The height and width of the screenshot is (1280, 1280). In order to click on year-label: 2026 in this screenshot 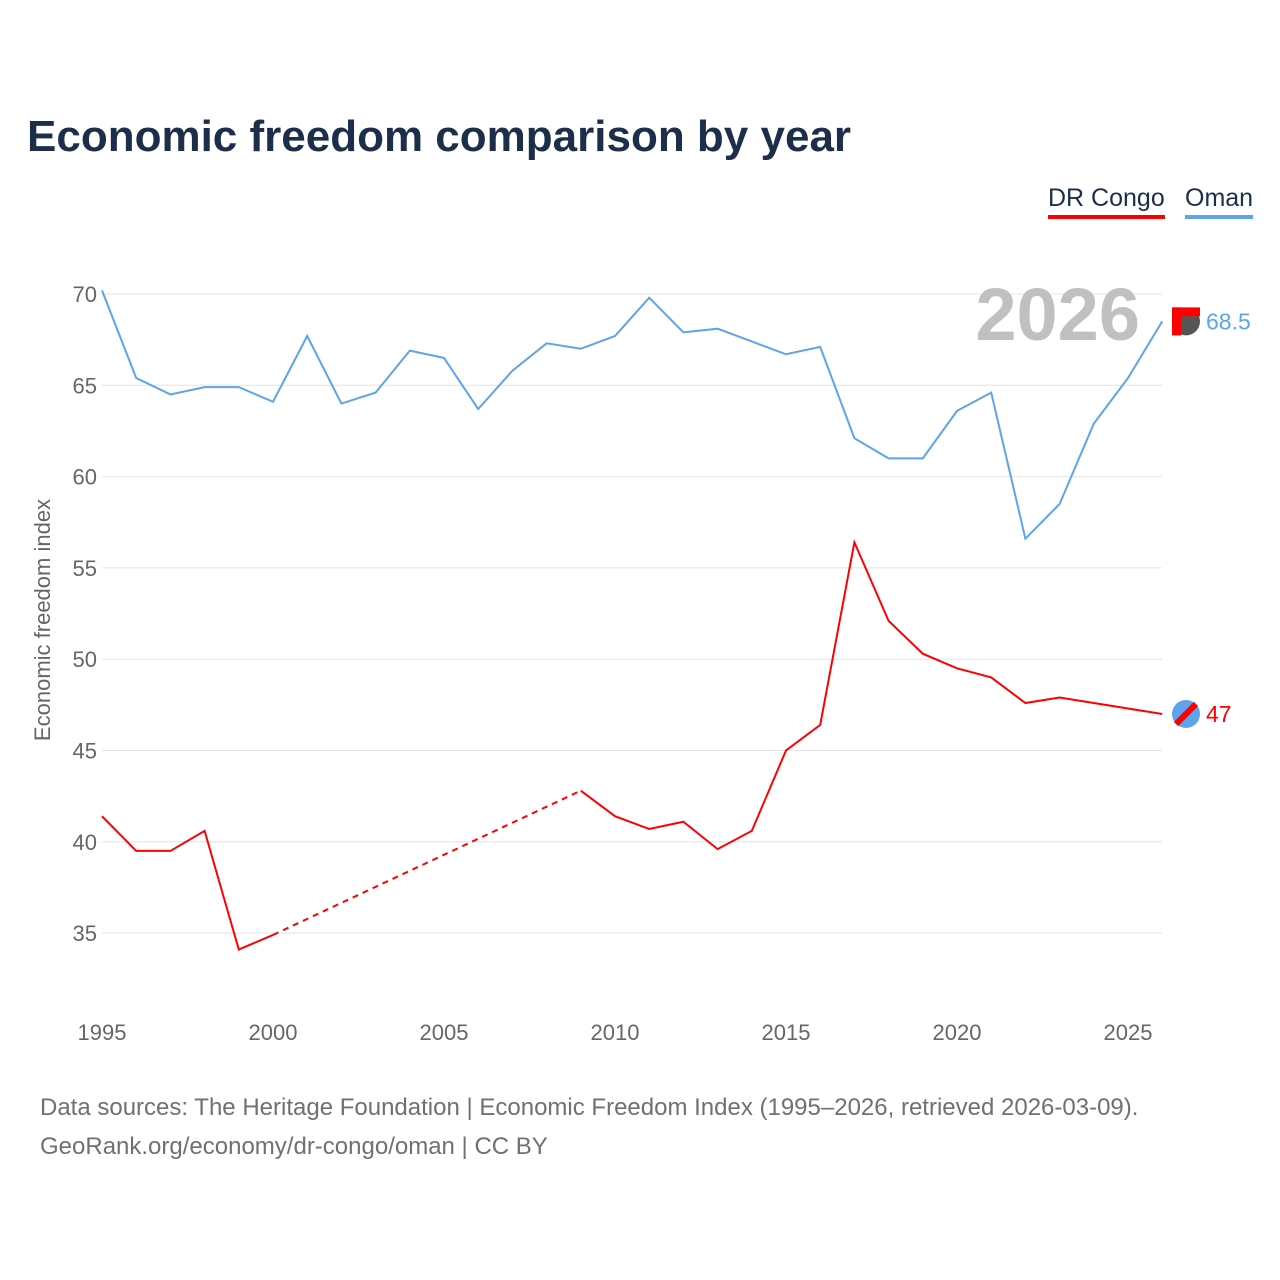, I will do `click(1057, 314)`.